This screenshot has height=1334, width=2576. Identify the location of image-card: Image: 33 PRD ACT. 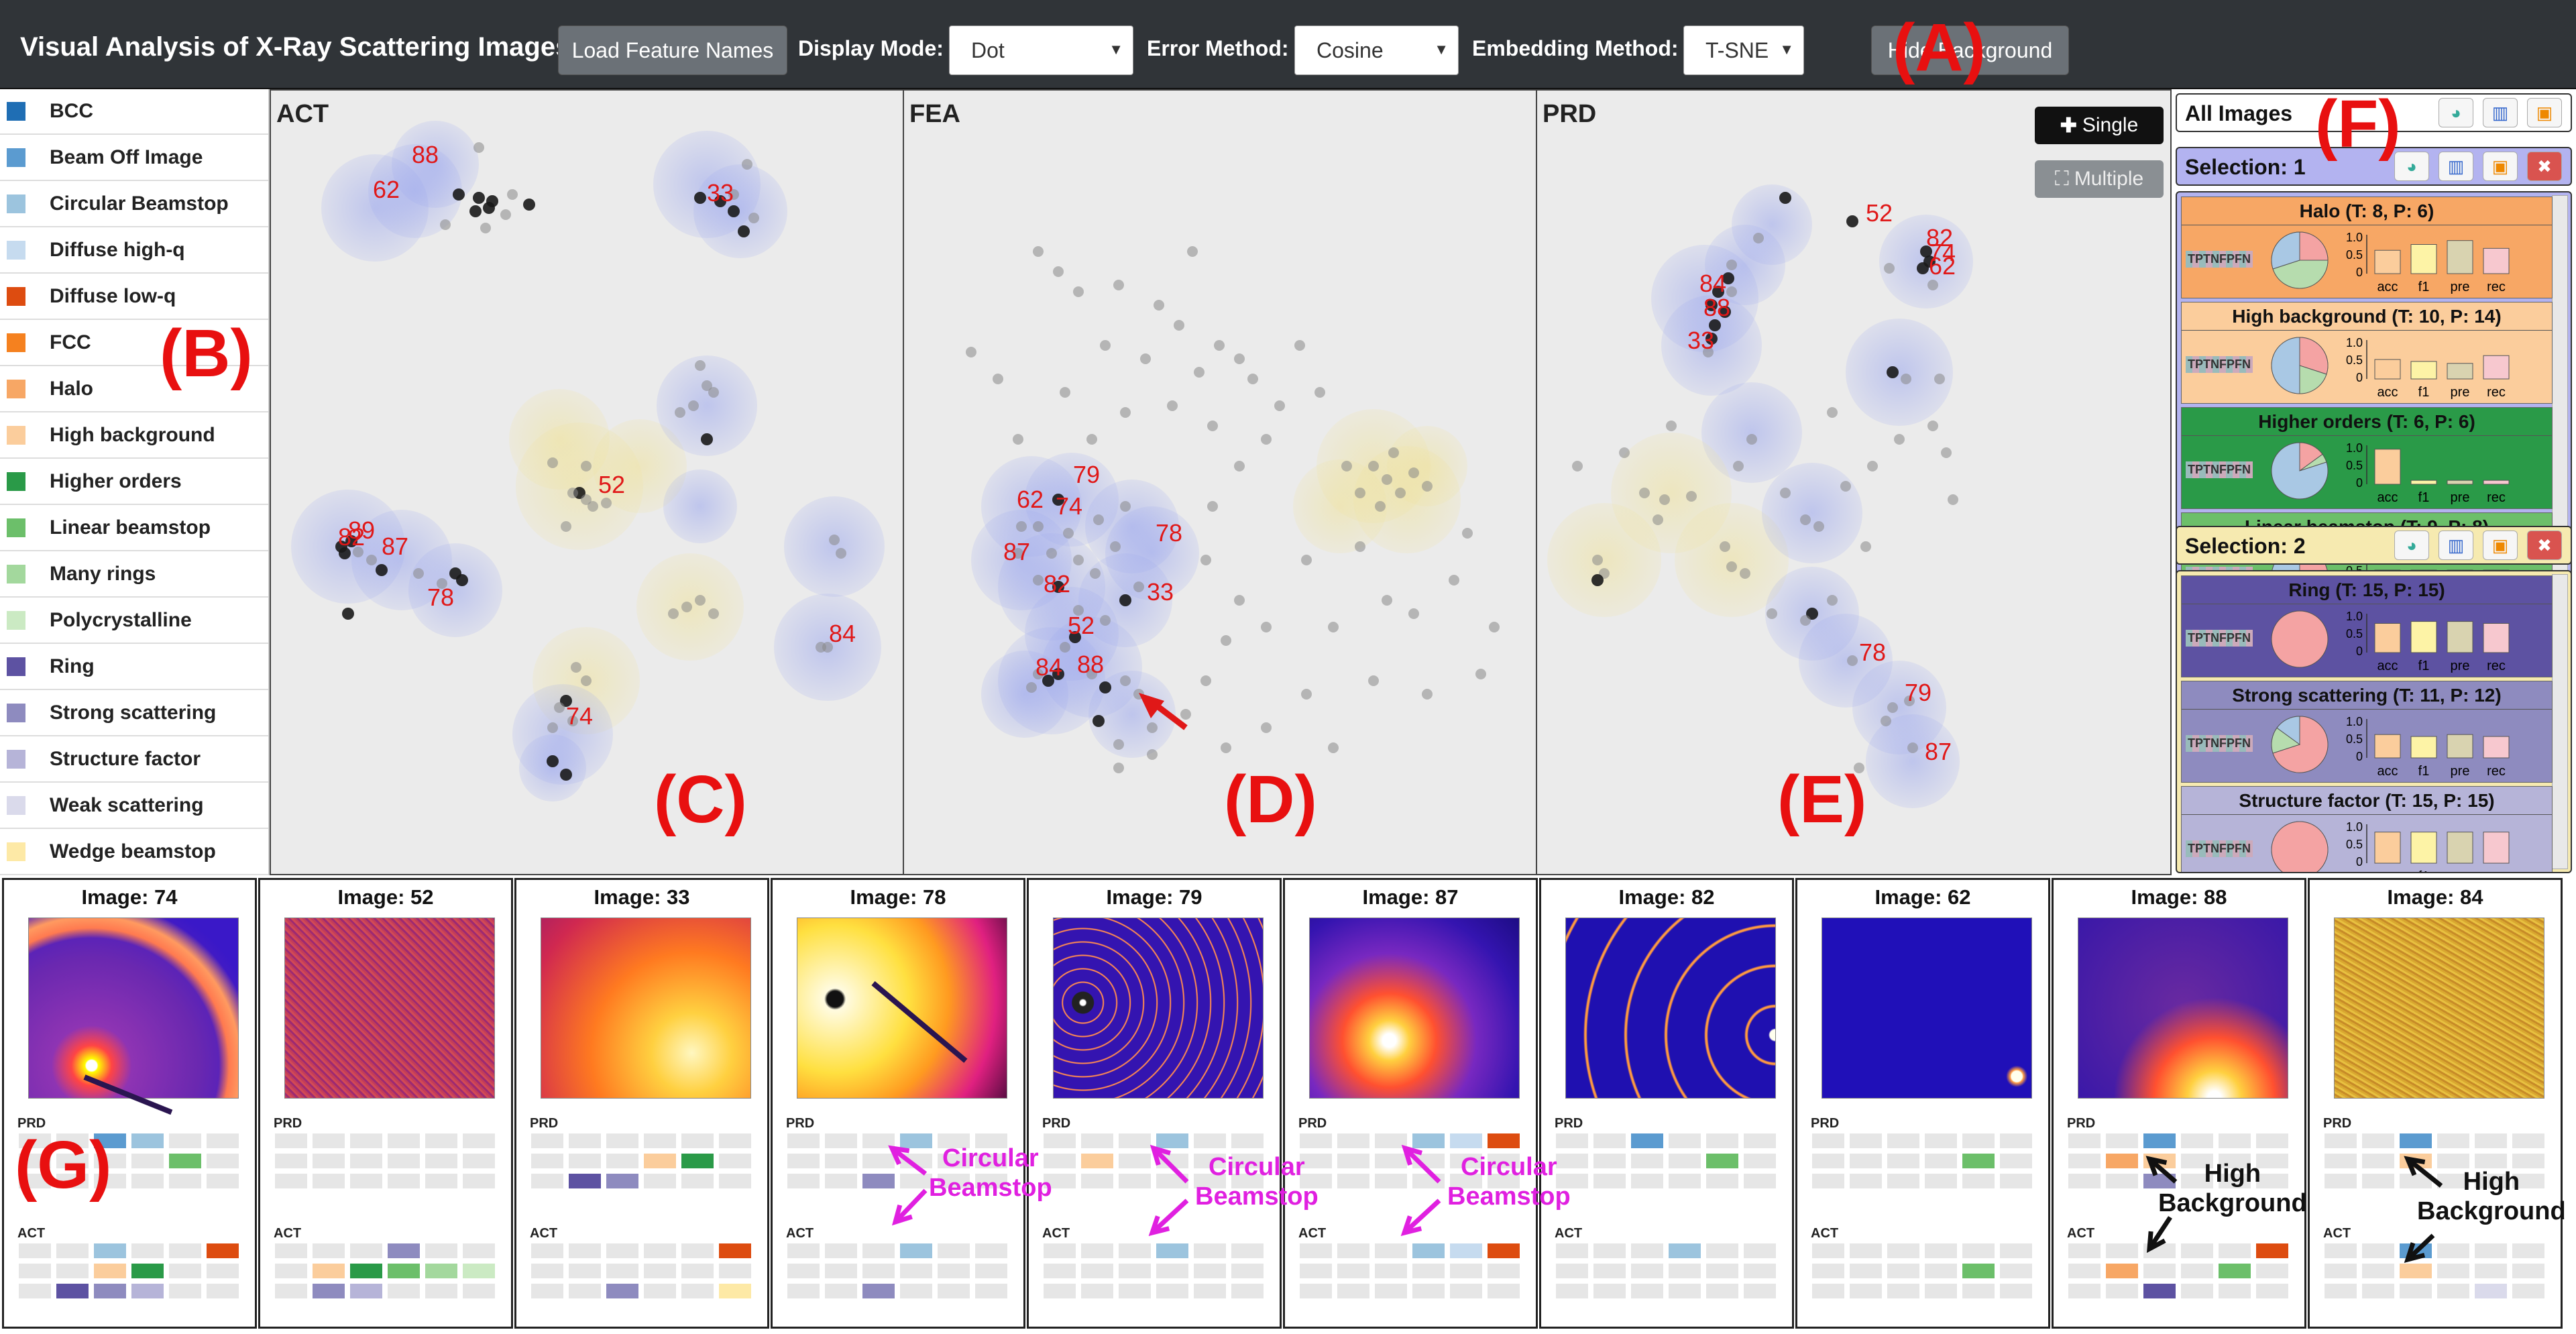
(641, 1103).